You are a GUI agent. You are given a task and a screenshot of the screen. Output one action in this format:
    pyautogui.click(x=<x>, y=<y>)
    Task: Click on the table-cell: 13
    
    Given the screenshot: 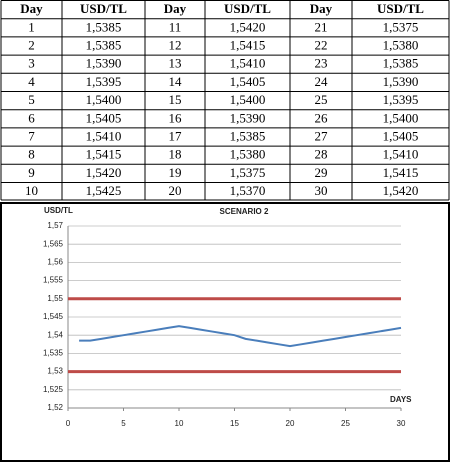 What is the action you would take?
    pyautogui.click(x=175, y=63)
    